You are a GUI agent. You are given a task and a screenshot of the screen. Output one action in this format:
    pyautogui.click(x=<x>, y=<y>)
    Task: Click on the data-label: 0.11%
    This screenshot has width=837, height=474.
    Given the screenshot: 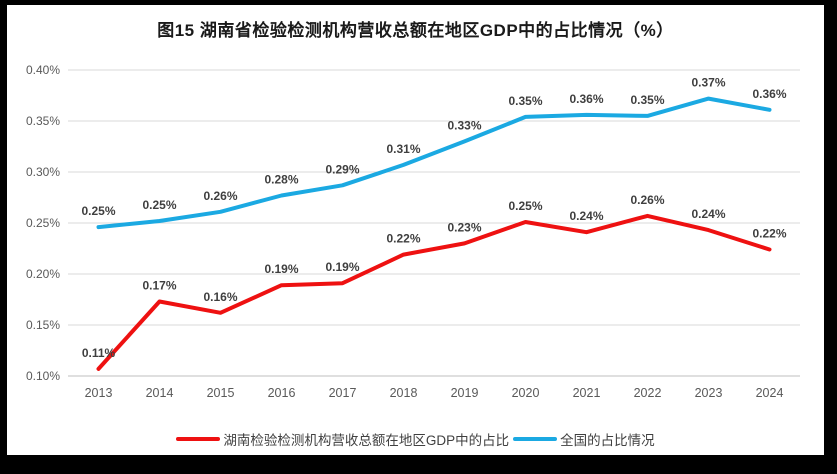 What is the action you would take?
    pyautogui.click(x=99, y=353)
    